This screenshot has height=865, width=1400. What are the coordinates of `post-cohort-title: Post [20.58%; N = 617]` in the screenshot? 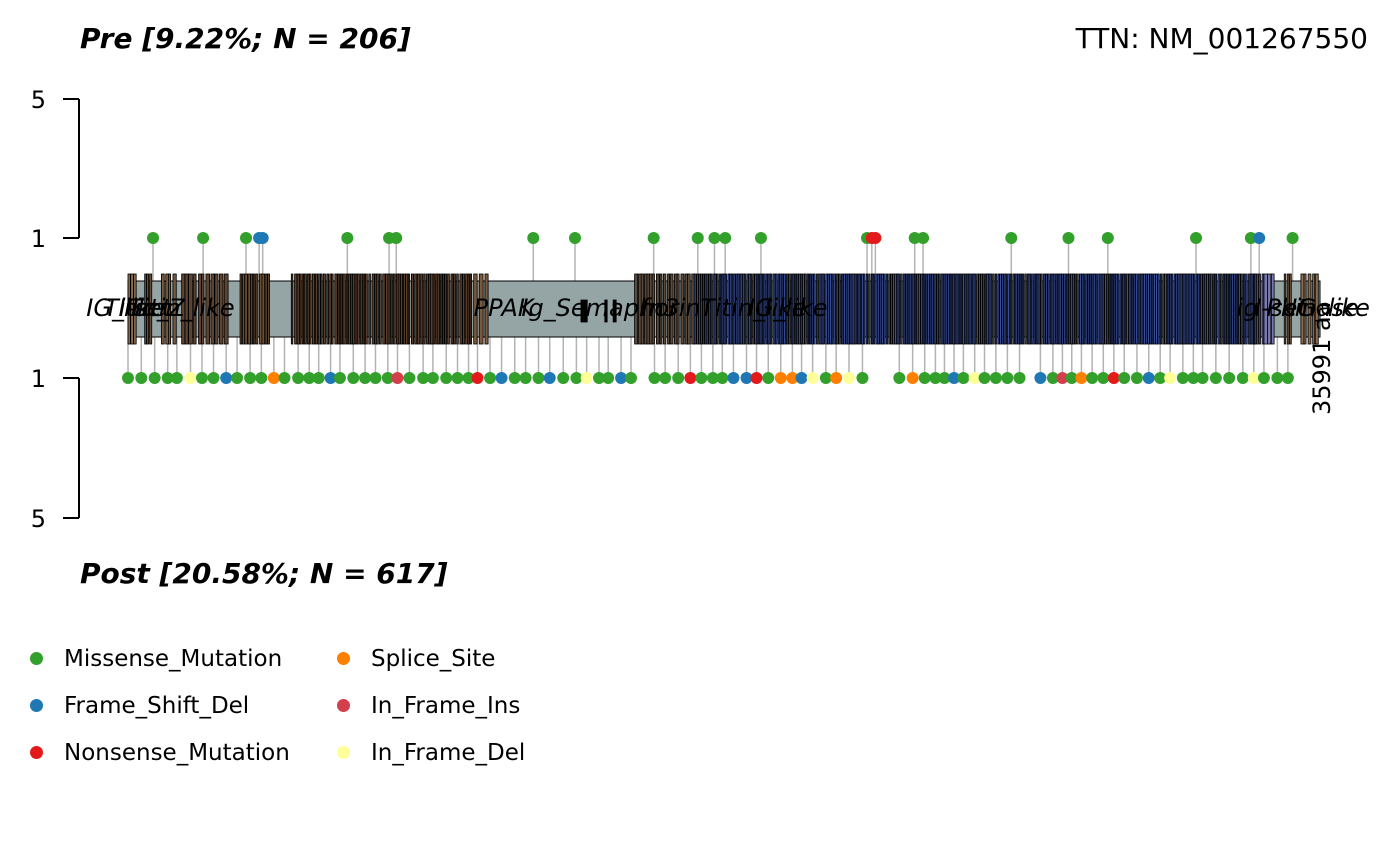 It's located at (264, 573).